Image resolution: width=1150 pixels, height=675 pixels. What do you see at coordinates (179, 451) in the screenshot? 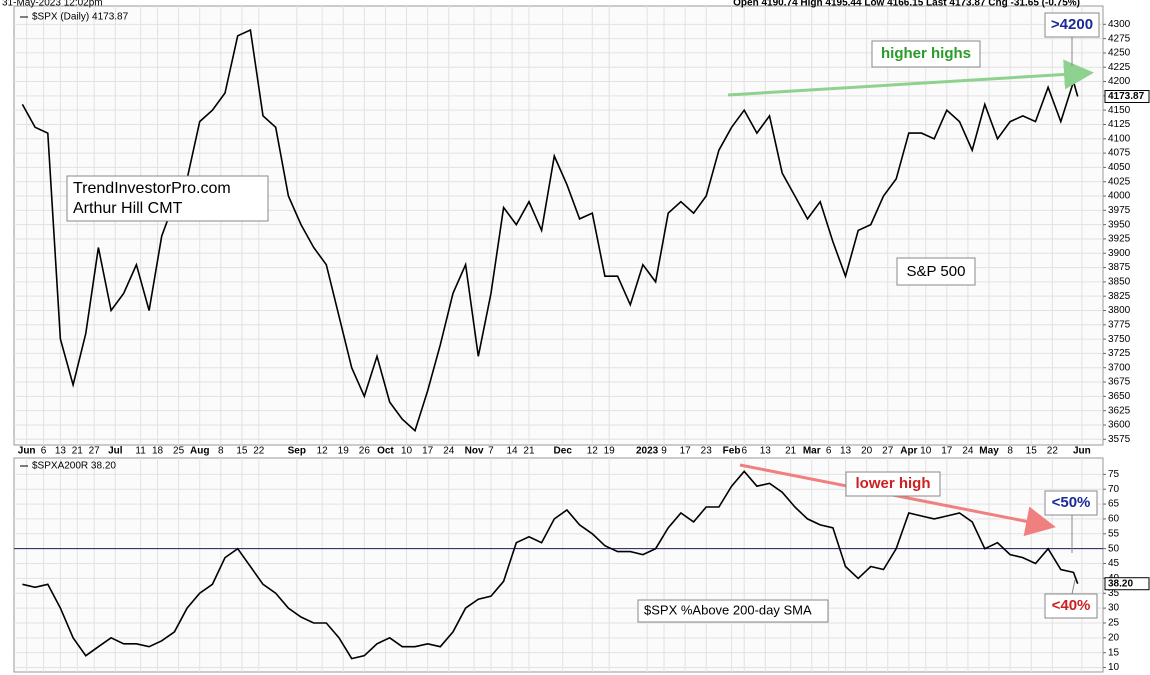
I see `x-tick-label: 25` at bounding box center [179, 451].